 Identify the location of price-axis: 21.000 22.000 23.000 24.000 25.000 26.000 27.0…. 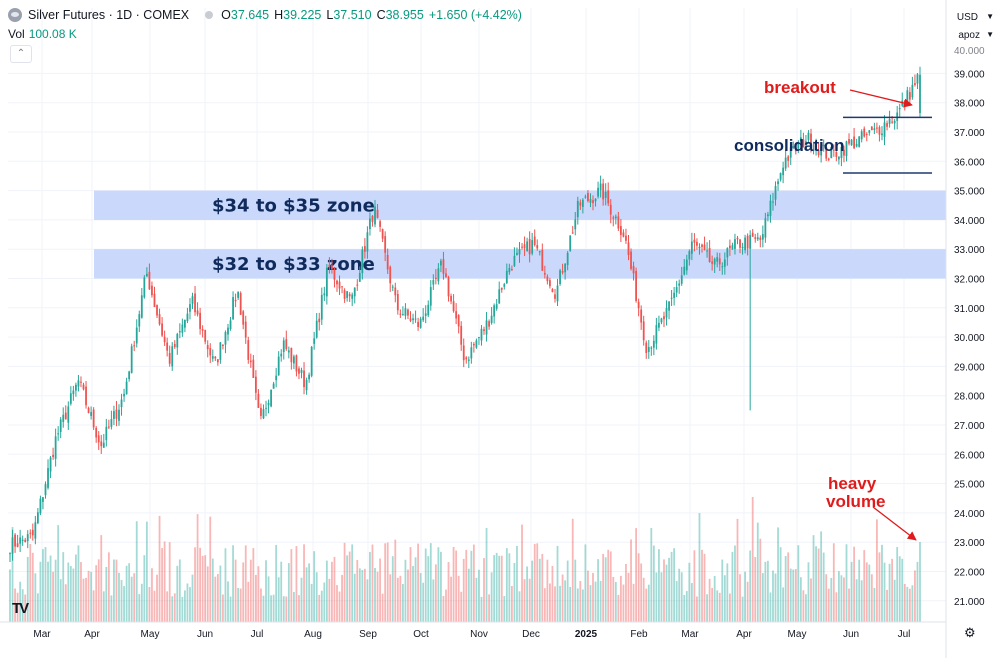
(965, 329).